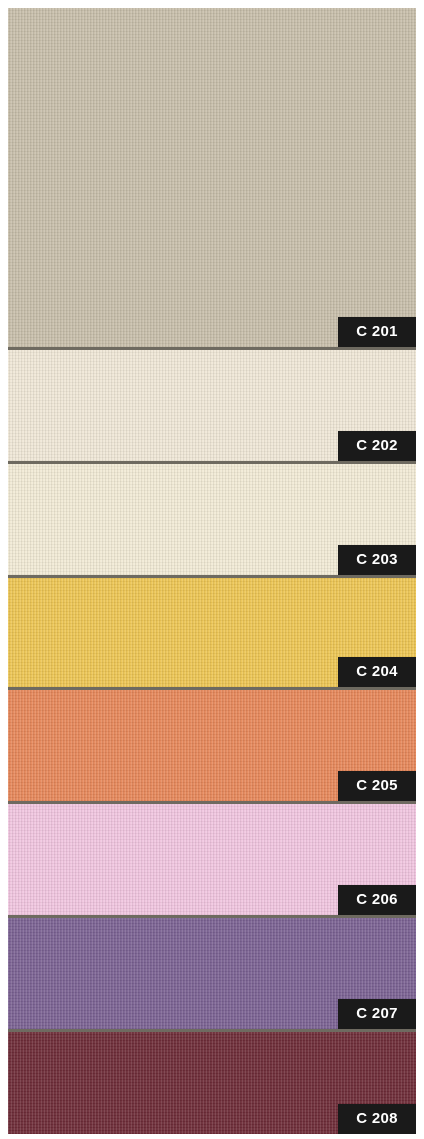 This screenshot has width=424, height=1139. I want to click on swatch-c204: C 204, so click(212, 634).